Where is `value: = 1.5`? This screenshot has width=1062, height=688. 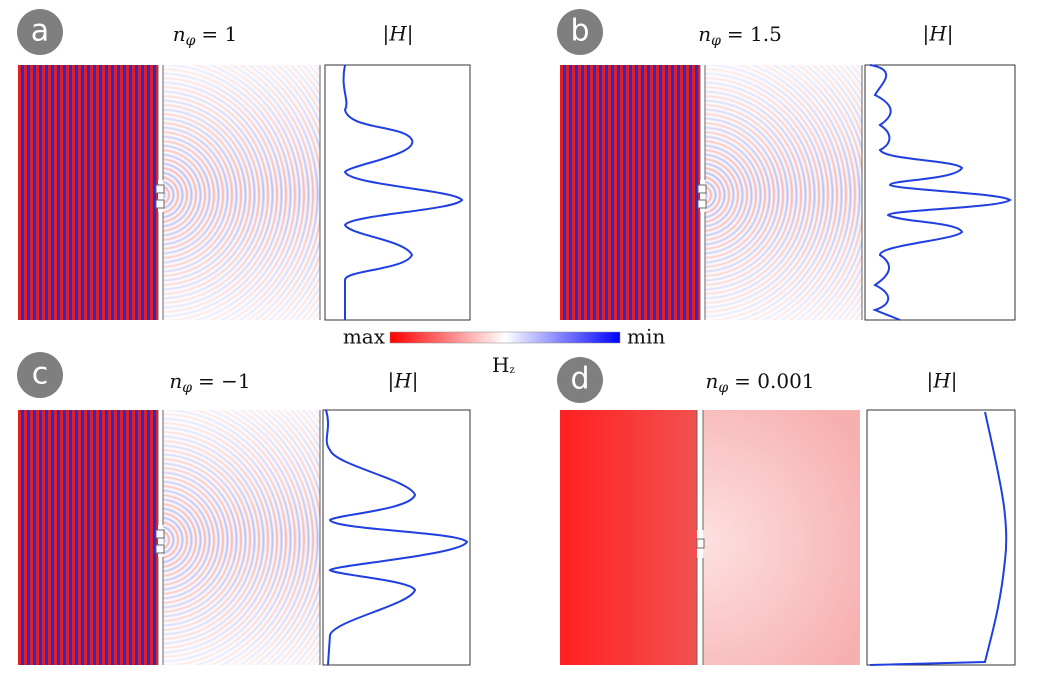
value: = 1.5 is located at coordinates (754, 34).